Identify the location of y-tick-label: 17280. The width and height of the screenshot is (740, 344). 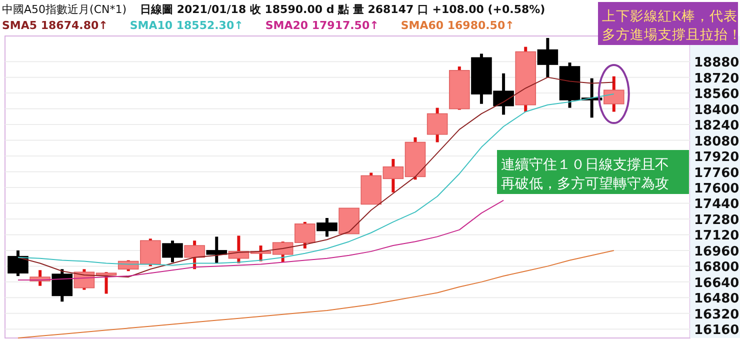
(717, 220).